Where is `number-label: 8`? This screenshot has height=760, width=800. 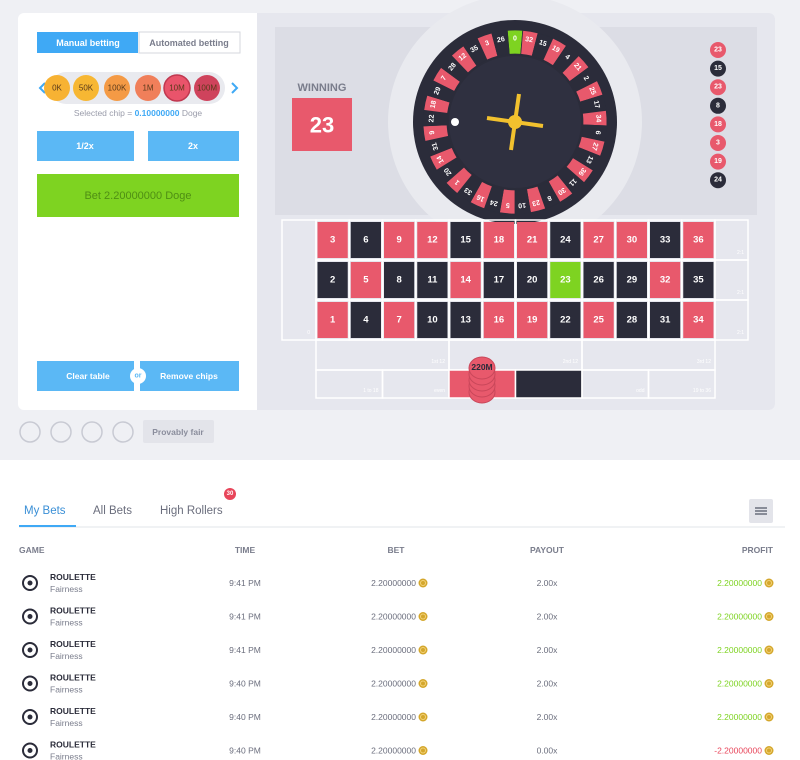 number-label: 8 is located at coordinates (398, 280).